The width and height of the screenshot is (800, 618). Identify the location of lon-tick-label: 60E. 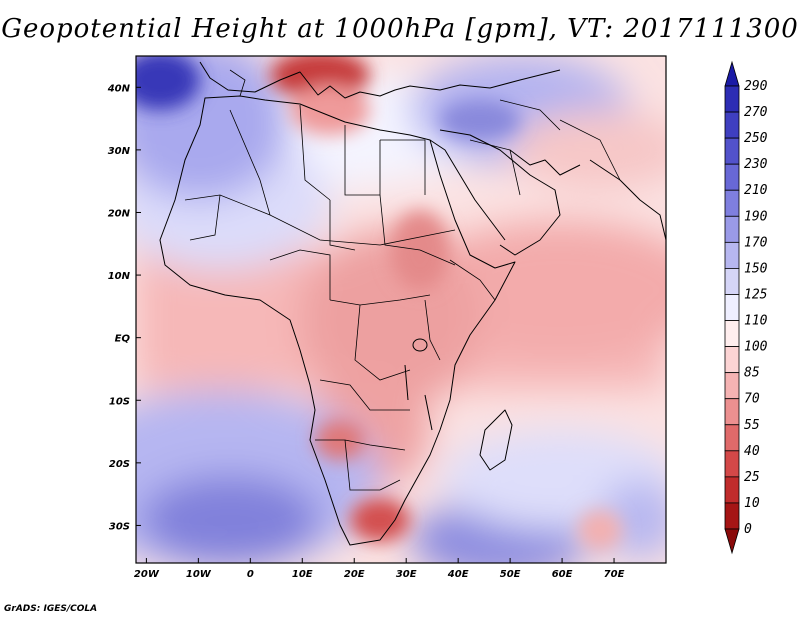
(562, 574).